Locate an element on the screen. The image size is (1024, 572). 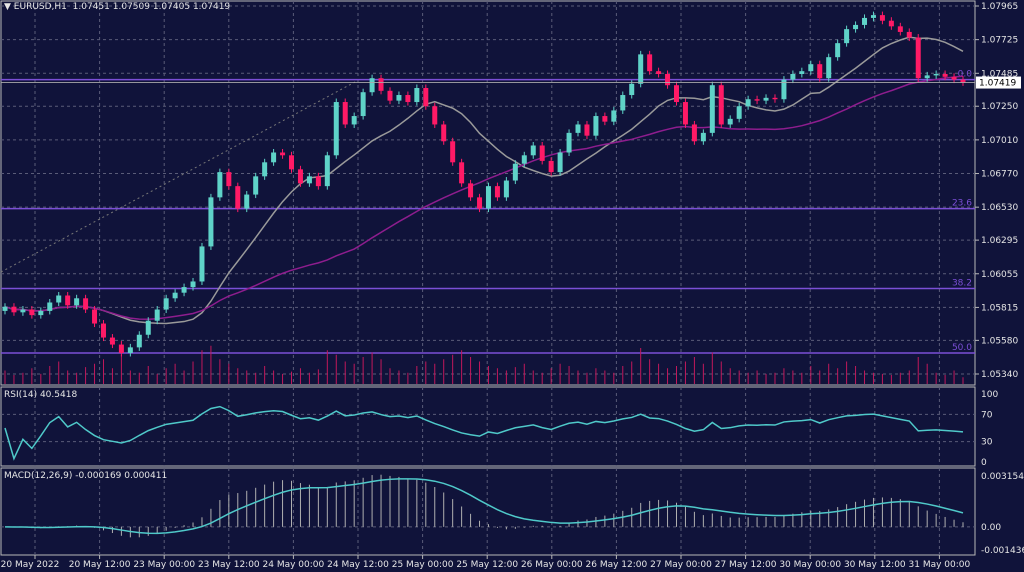
price-axis-label: 1.07965 is located at coordinates (999, 7).